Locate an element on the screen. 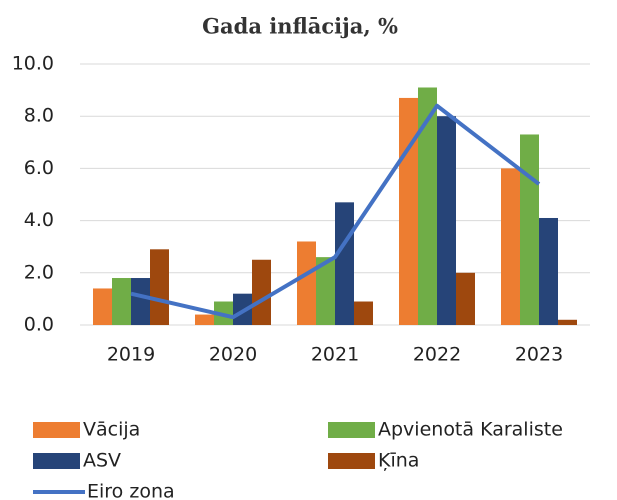  y-tick-label: 4.0 is located at coordinates (39, 220).